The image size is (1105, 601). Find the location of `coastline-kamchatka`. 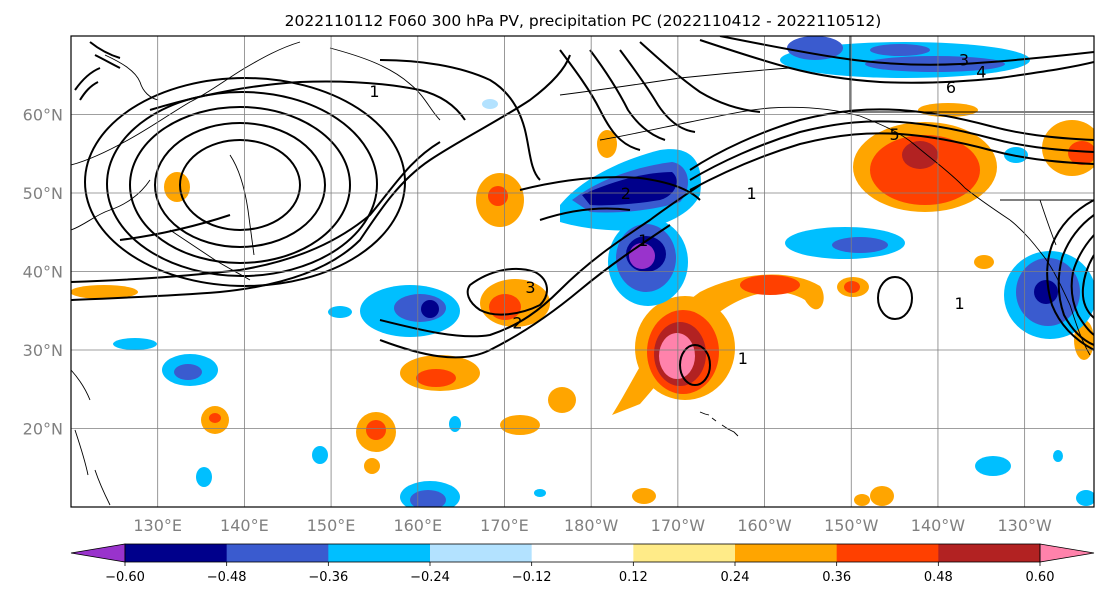

coastline-kamchatka is located at coordinates (385, 84).